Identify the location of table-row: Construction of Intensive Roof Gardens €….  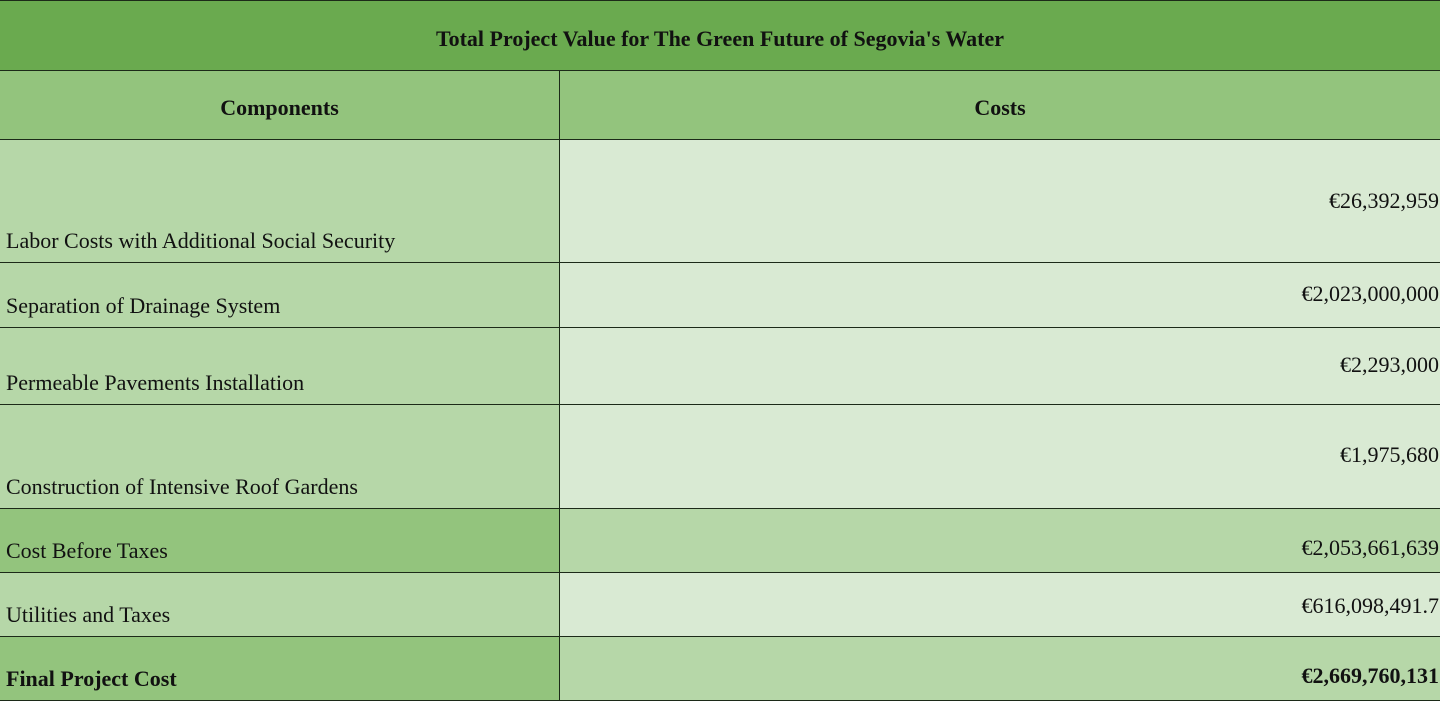
(720, 457).